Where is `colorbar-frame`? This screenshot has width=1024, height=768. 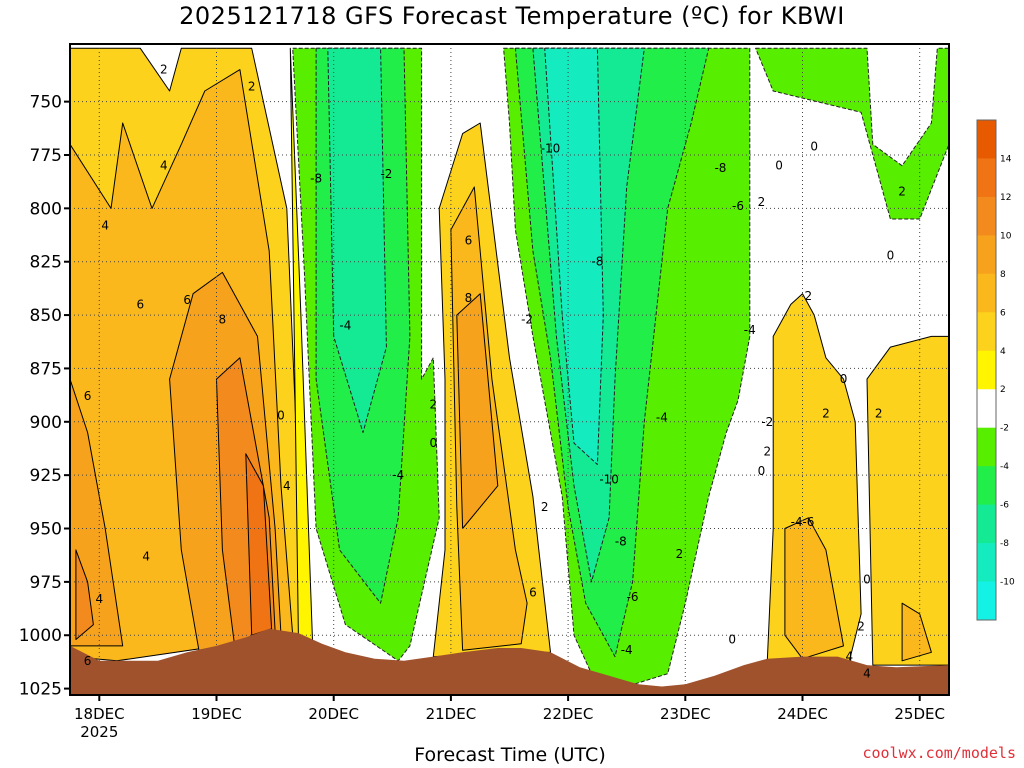
colorbar-frame is located at coordinates (986, 370).